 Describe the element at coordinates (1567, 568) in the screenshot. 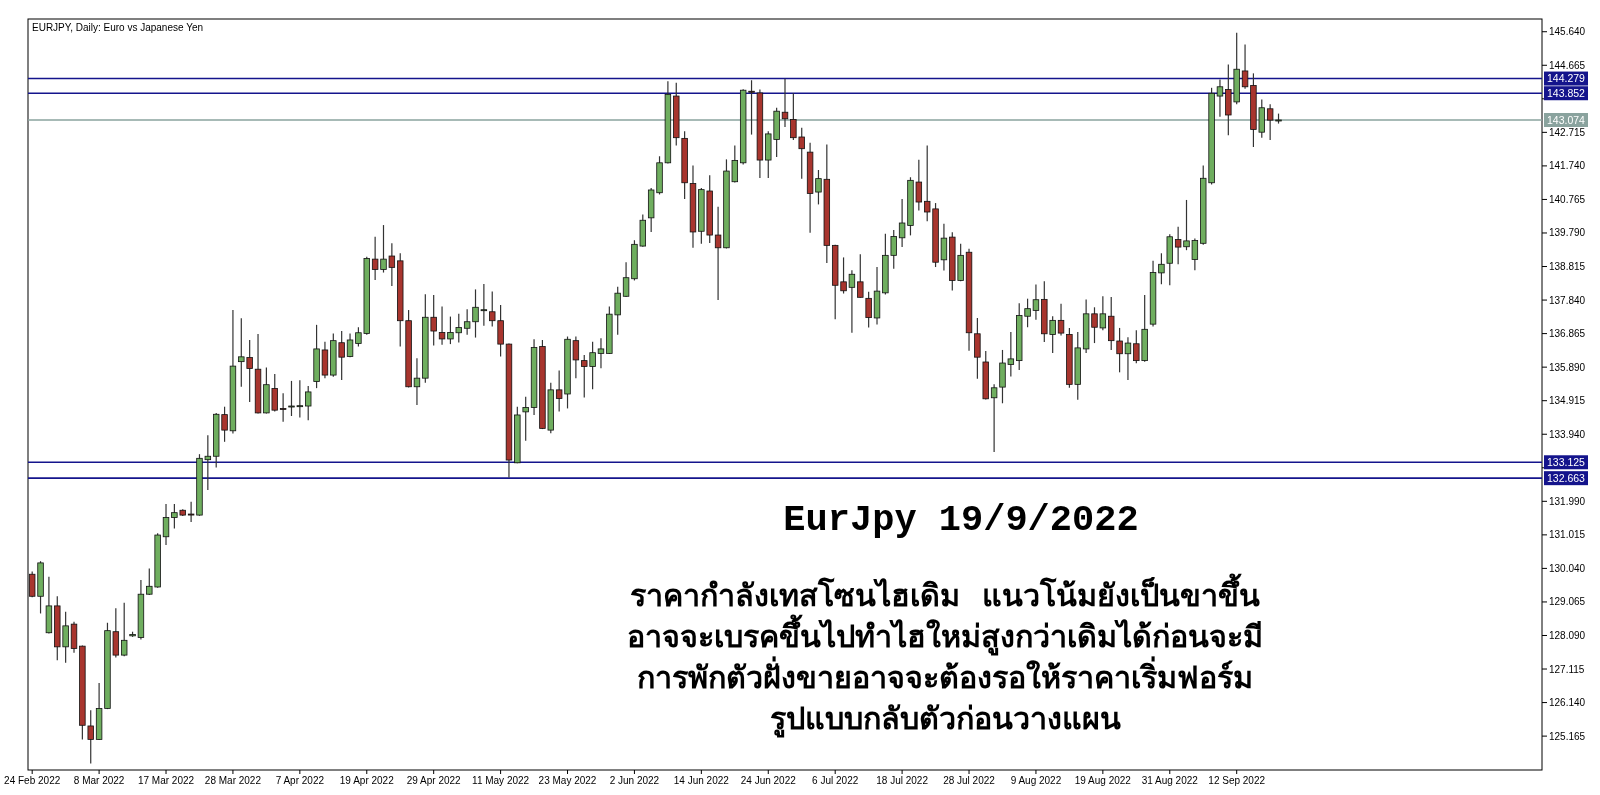

I see `y-tick-label: 130.040` at that location.